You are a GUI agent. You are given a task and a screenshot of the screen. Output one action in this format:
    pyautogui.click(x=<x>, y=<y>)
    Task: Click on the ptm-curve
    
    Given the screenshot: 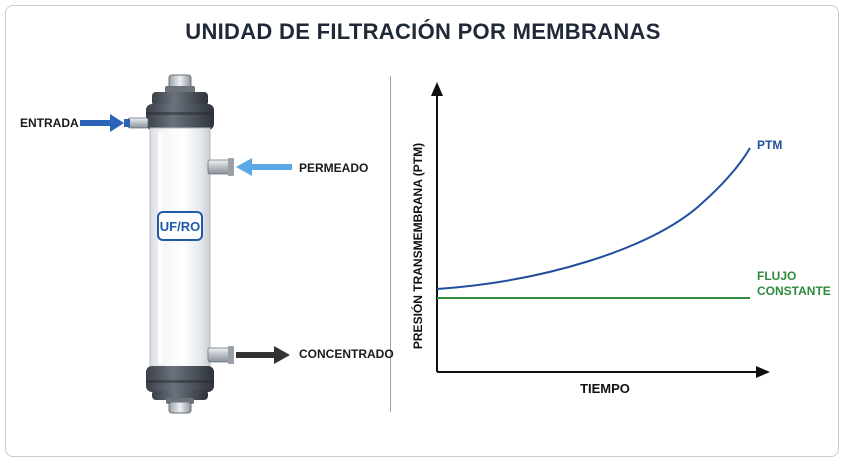 What is the action you would take?
    pyautogui.click(x=593, y=218)
    